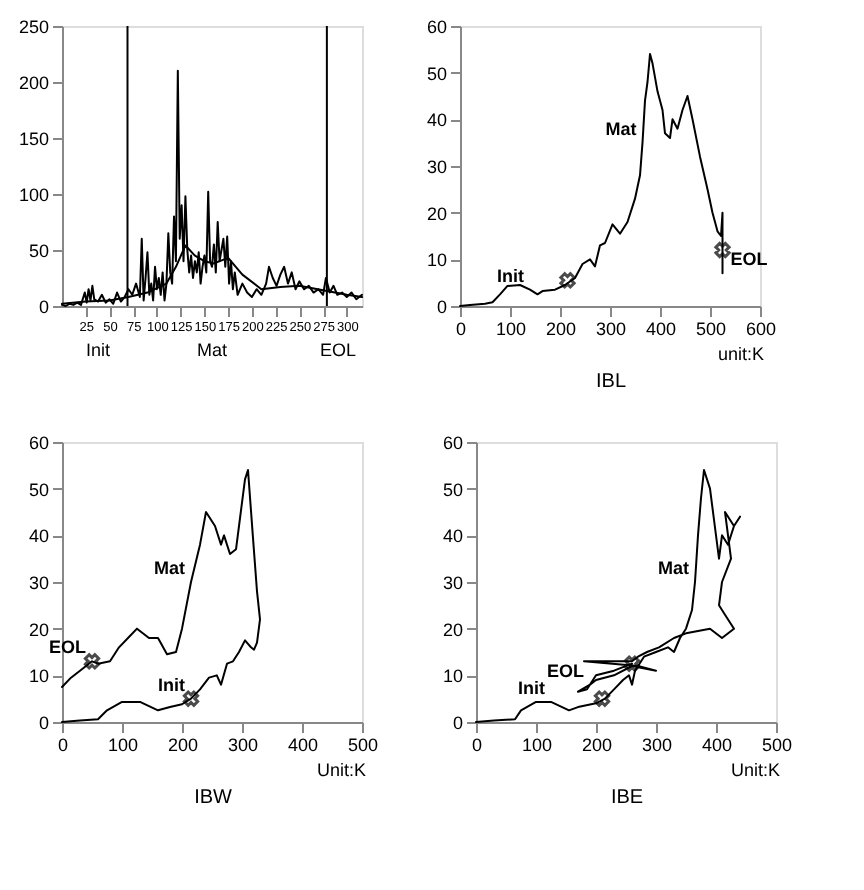 The image size is (864, 890). Describe the element at coordinates (33, 83) in the screenshot. I see `y-tick-label: 200` at that location.